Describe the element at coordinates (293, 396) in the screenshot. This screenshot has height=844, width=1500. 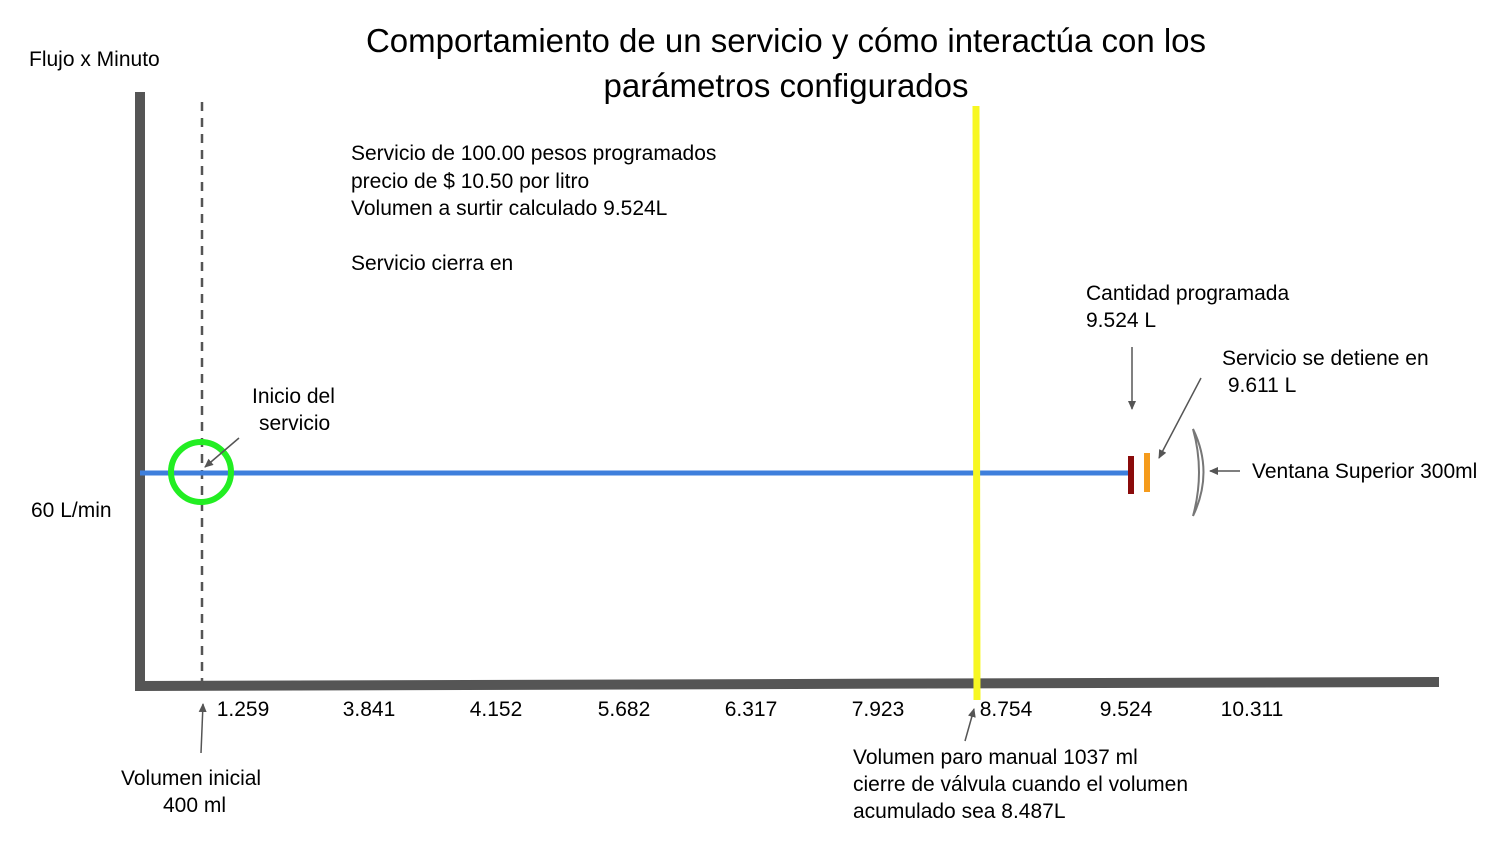
I see `start-label-line-1: Inicio del` at that location.